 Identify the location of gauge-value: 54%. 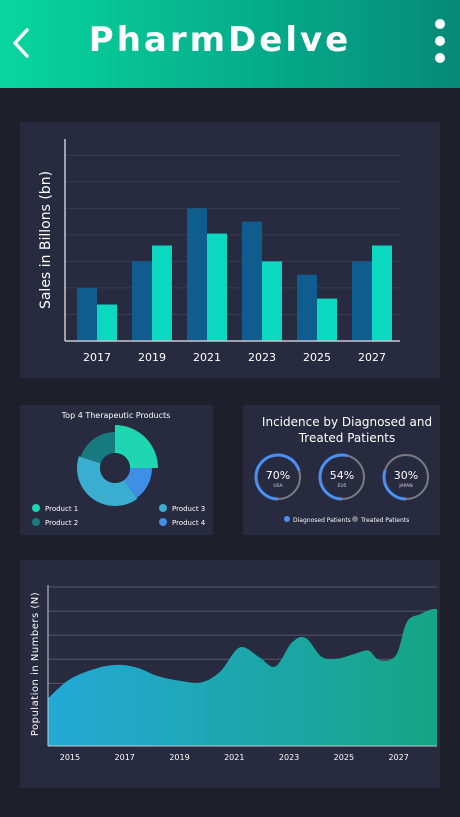
(342, 475).